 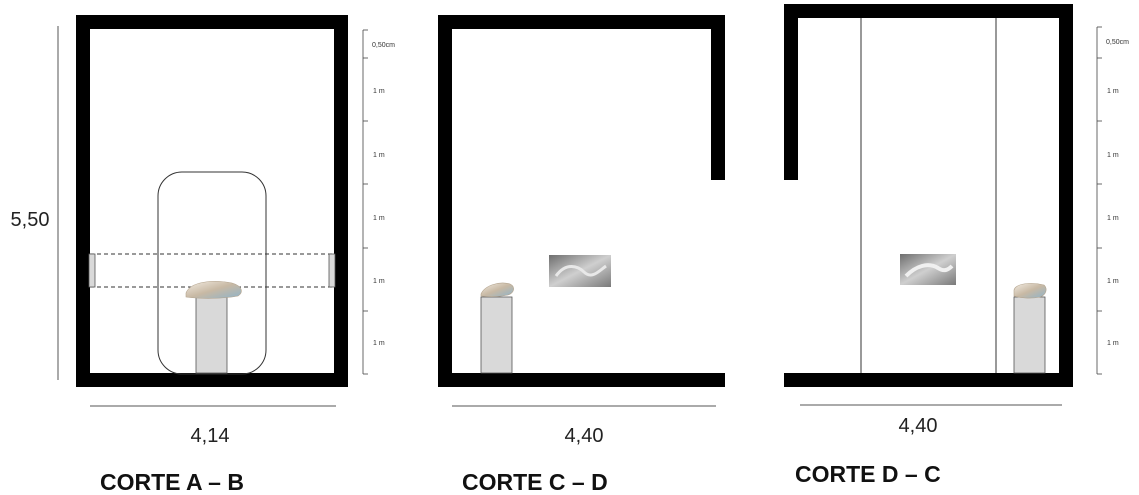 What do you see at coordinates (30, 220) in the screenshot?
I see `section-a-b-height-label: 5,50` at bounding box center [30, 220].